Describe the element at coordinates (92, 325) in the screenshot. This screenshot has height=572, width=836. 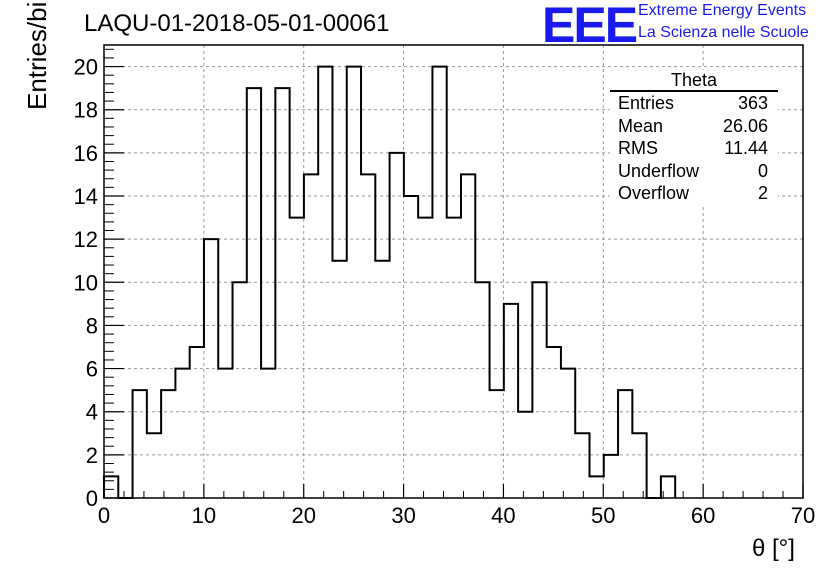
I see `y-tick-label: 8` at that location.